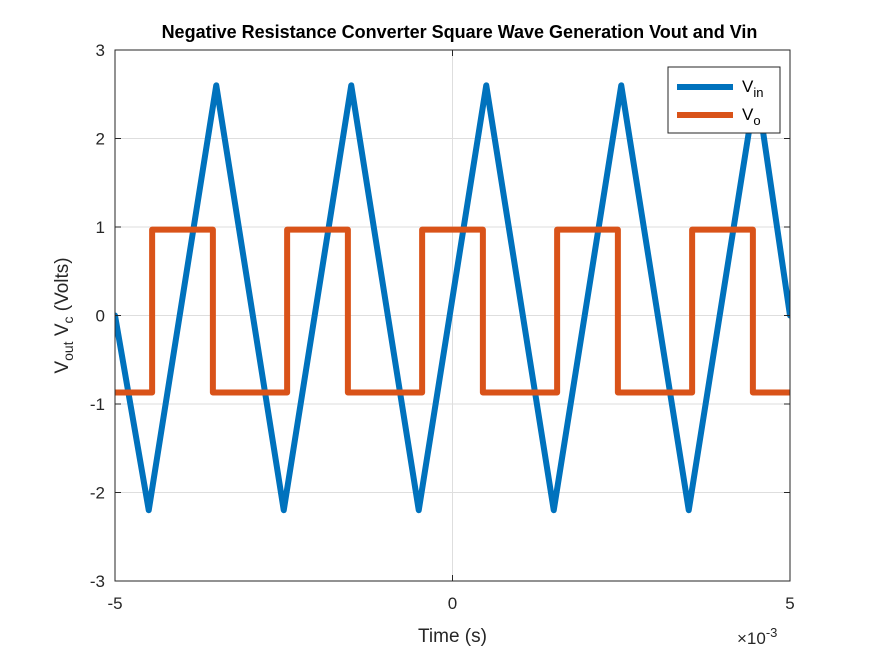 Image resolution: width=875 pixels, height=656 pixels. What do you see at coordinates (100, 316) in the screenshot?
I see `y-tick-label: 0` at bounding box center [100, 316].